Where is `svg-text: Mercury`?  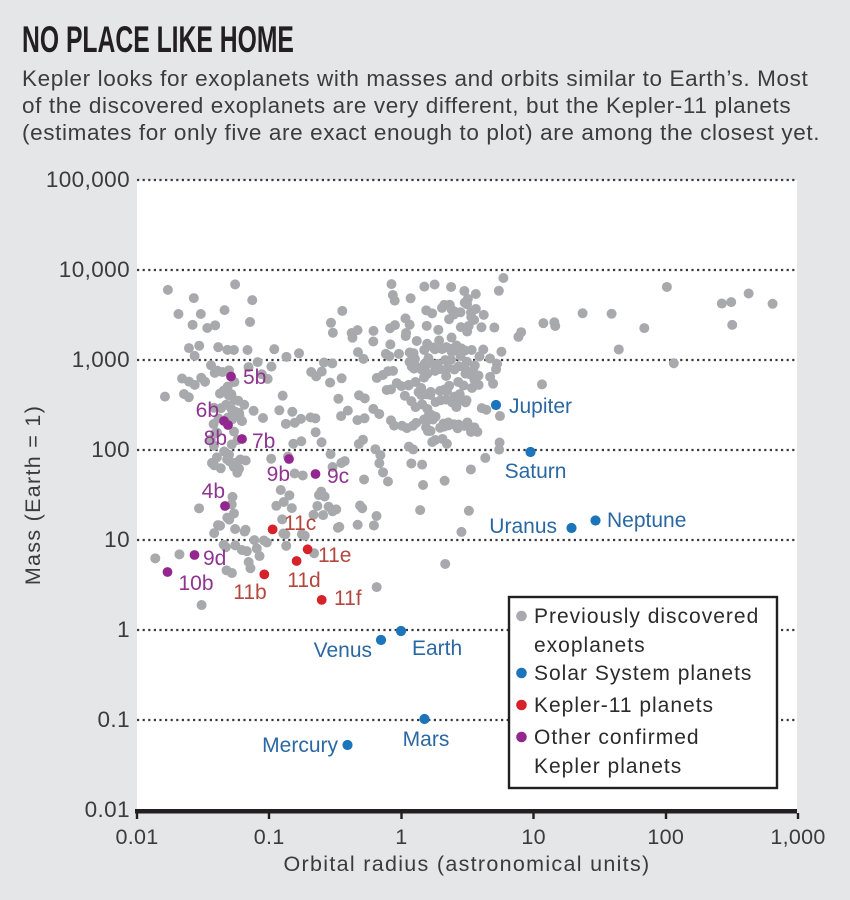
svg-text: Mercury is located at coordinates (300, 745).